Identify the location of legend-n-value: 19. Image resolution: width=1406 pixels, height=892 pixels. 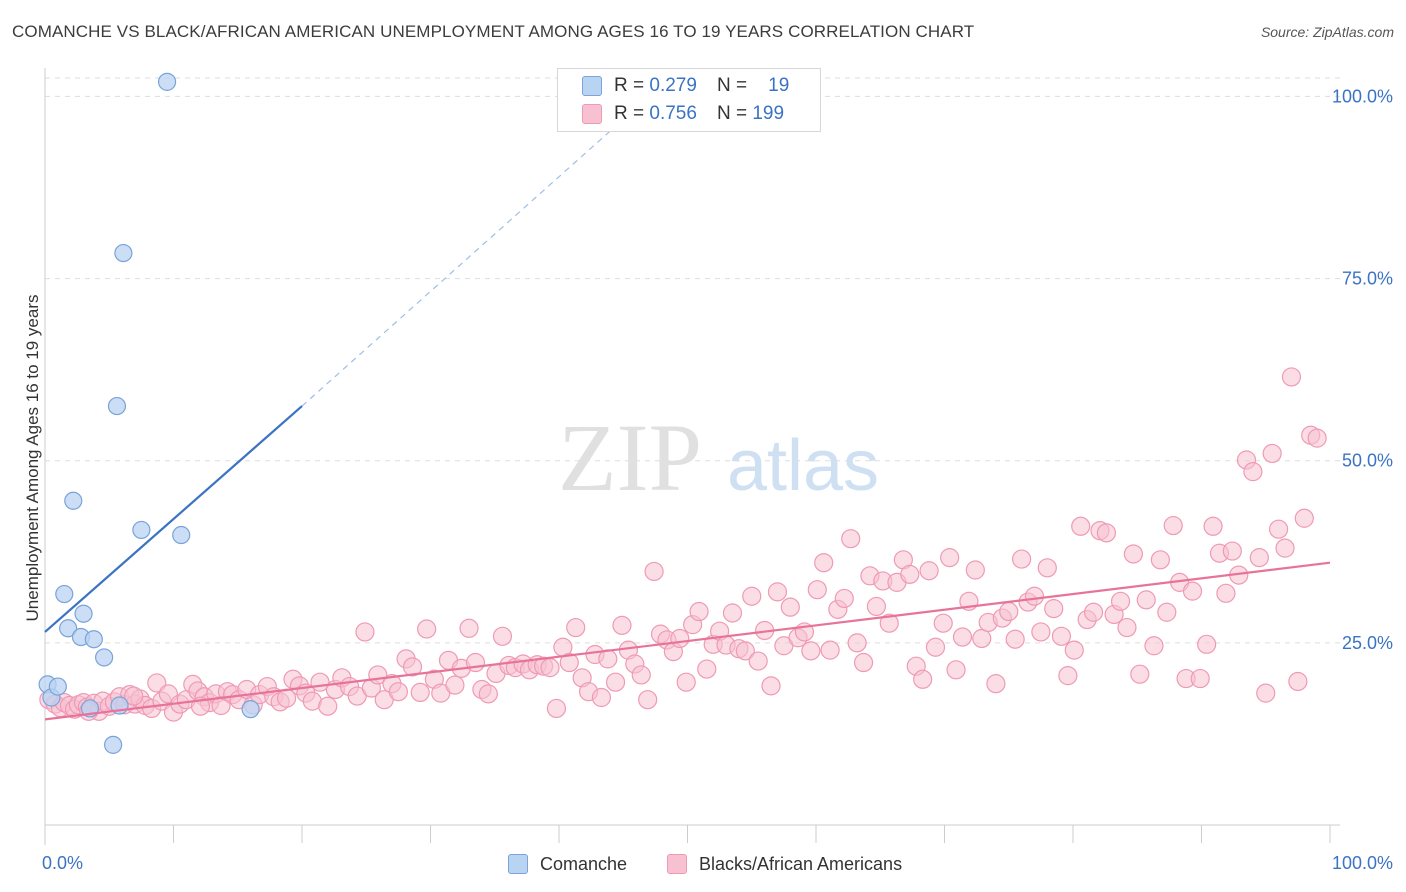
(779, 85).